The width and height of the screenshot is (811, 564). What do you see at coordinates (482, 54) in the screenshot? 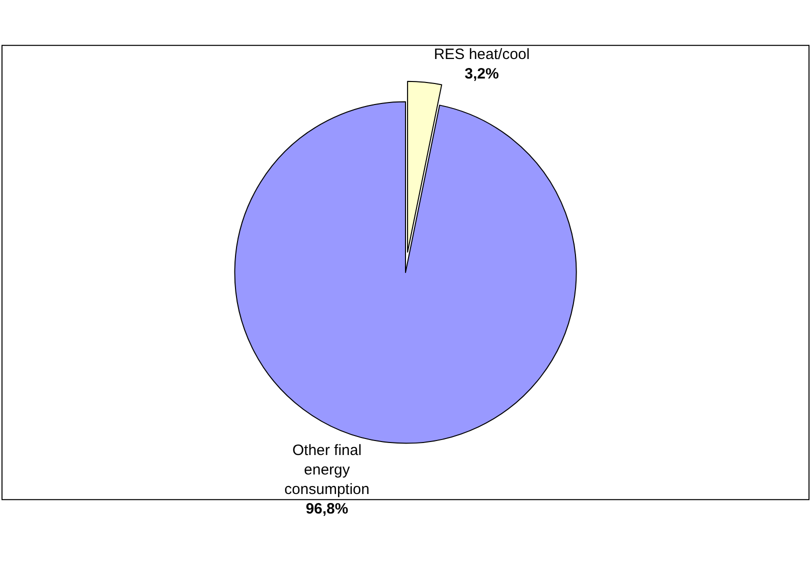
I see `slice-label: RES heat/cool` at bounding box center [482, 54].